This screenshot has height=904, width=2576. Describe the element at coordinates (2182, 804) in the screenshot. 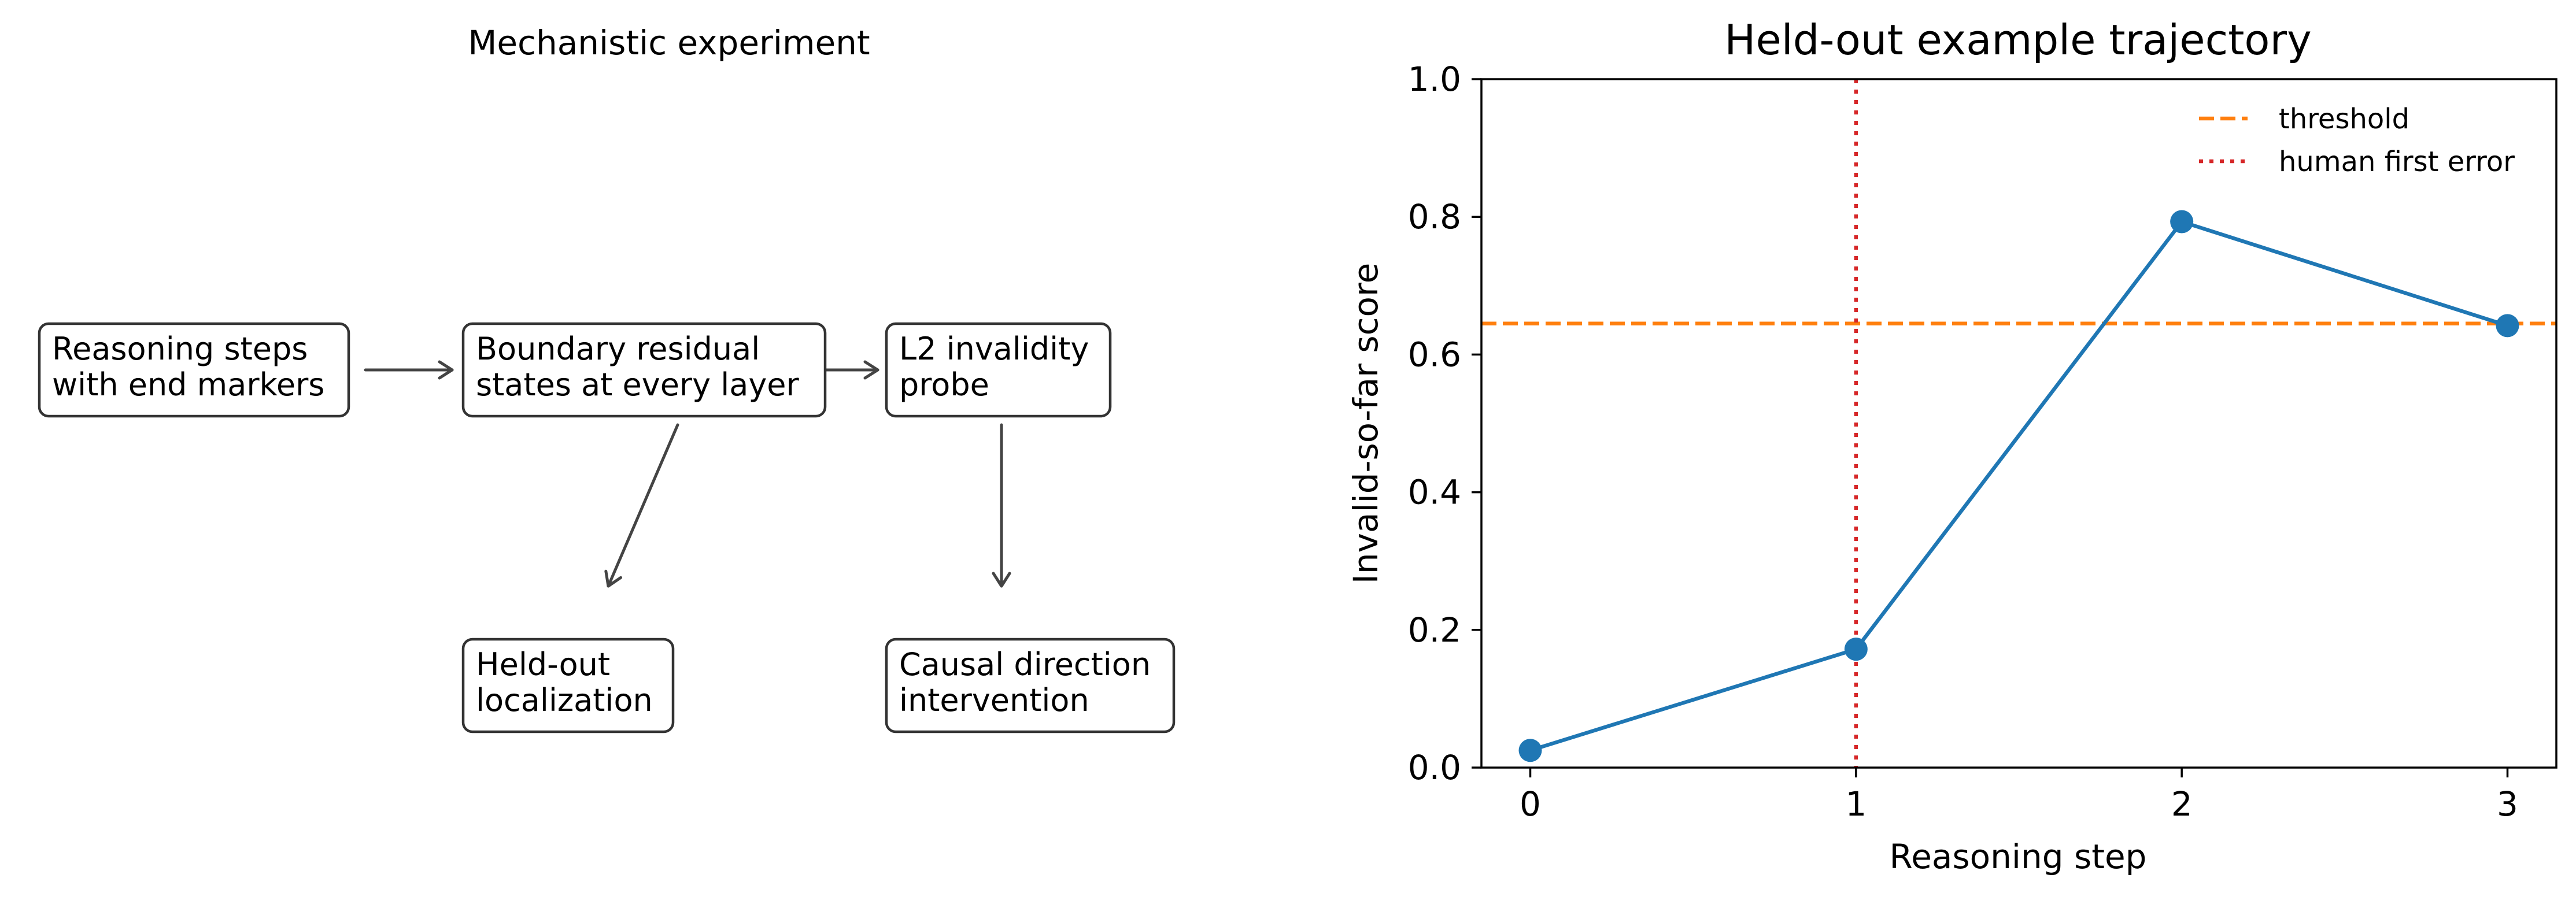

I see `x-tick-label: 2` at that location.